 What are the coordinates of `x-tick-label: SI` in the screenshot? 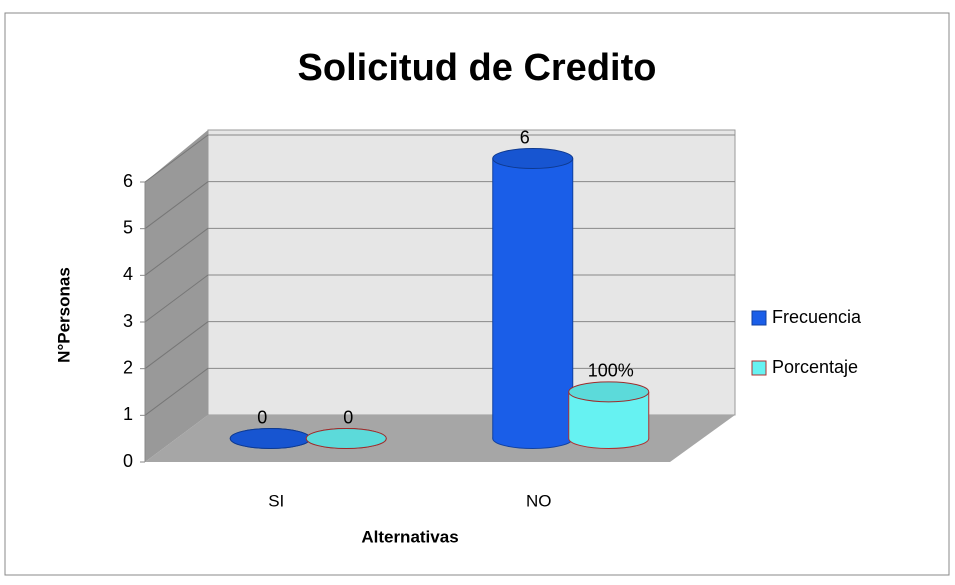 It's located at (276, 500).